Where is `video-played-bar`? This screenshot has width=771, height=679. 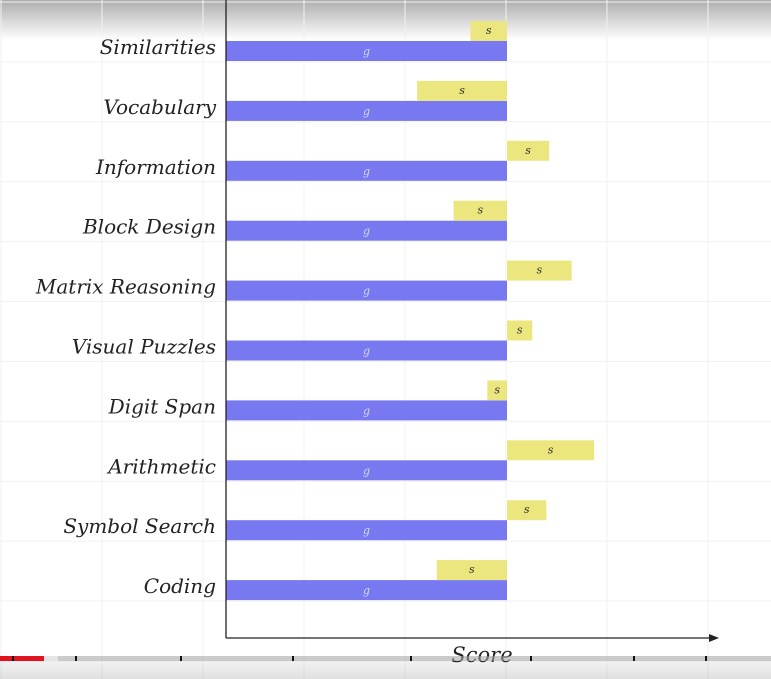 video-played-bar is located at coordinates (22, 658).